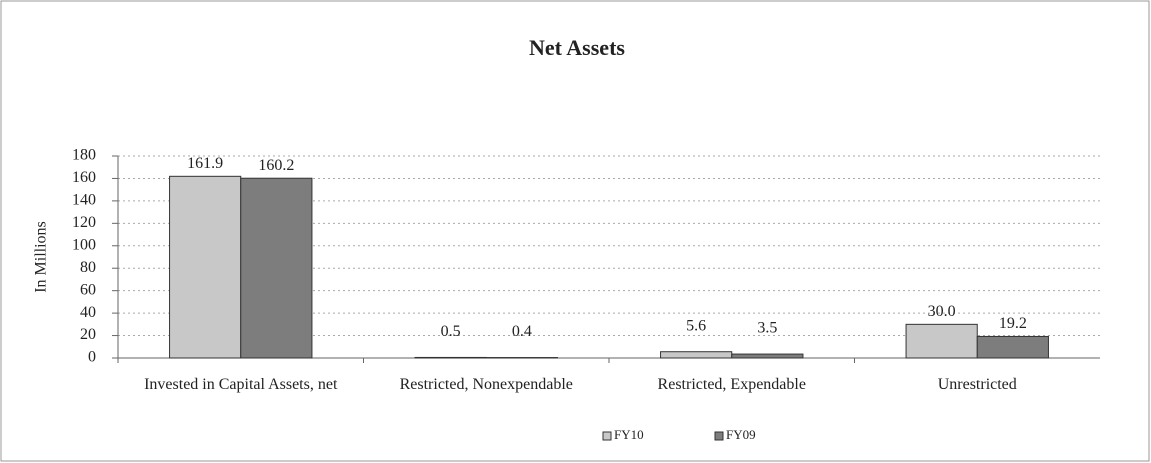 The width and height of the screenshot is (1151, 463). What do you see at coordinates (205, 163) in the screenshot?
I see `data-label: 161.9` at bounding box center [205, 163].